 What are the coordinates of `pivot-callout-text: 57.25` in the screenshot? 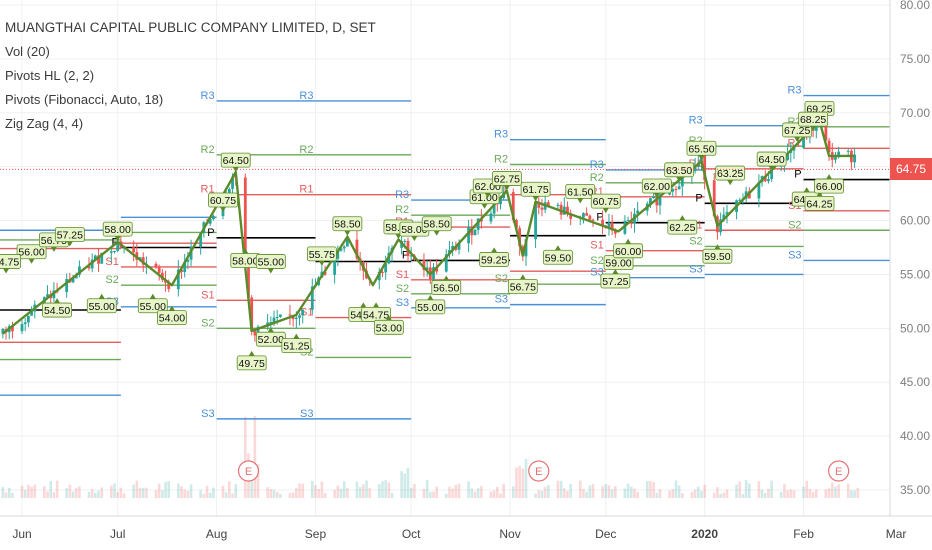 It's located at (615, 282).